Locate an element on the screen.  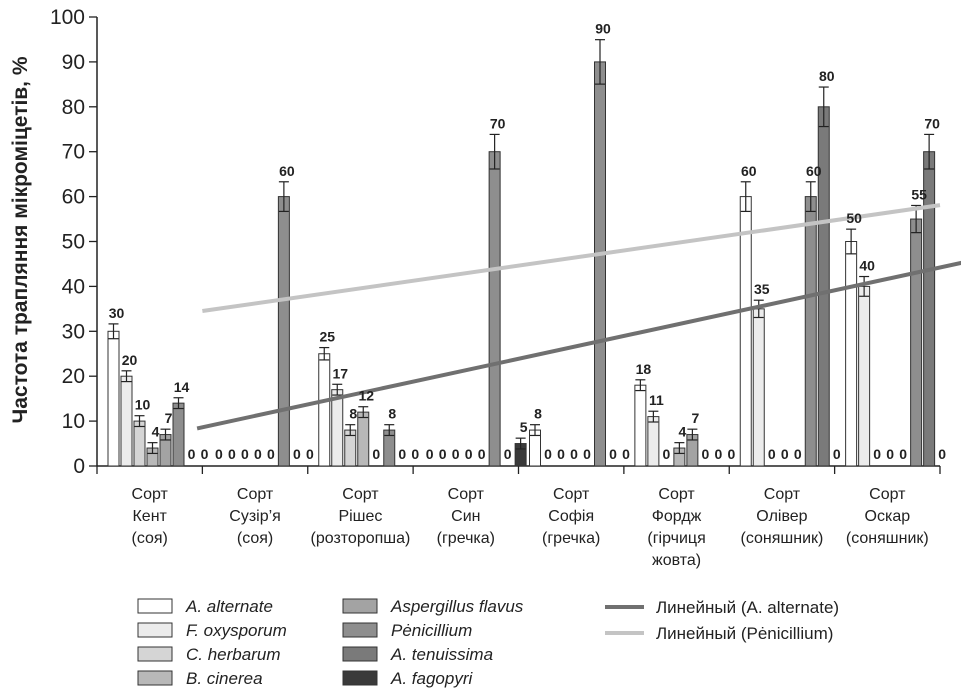
category-label-line: Рішес is located at coordinates (360, 516).